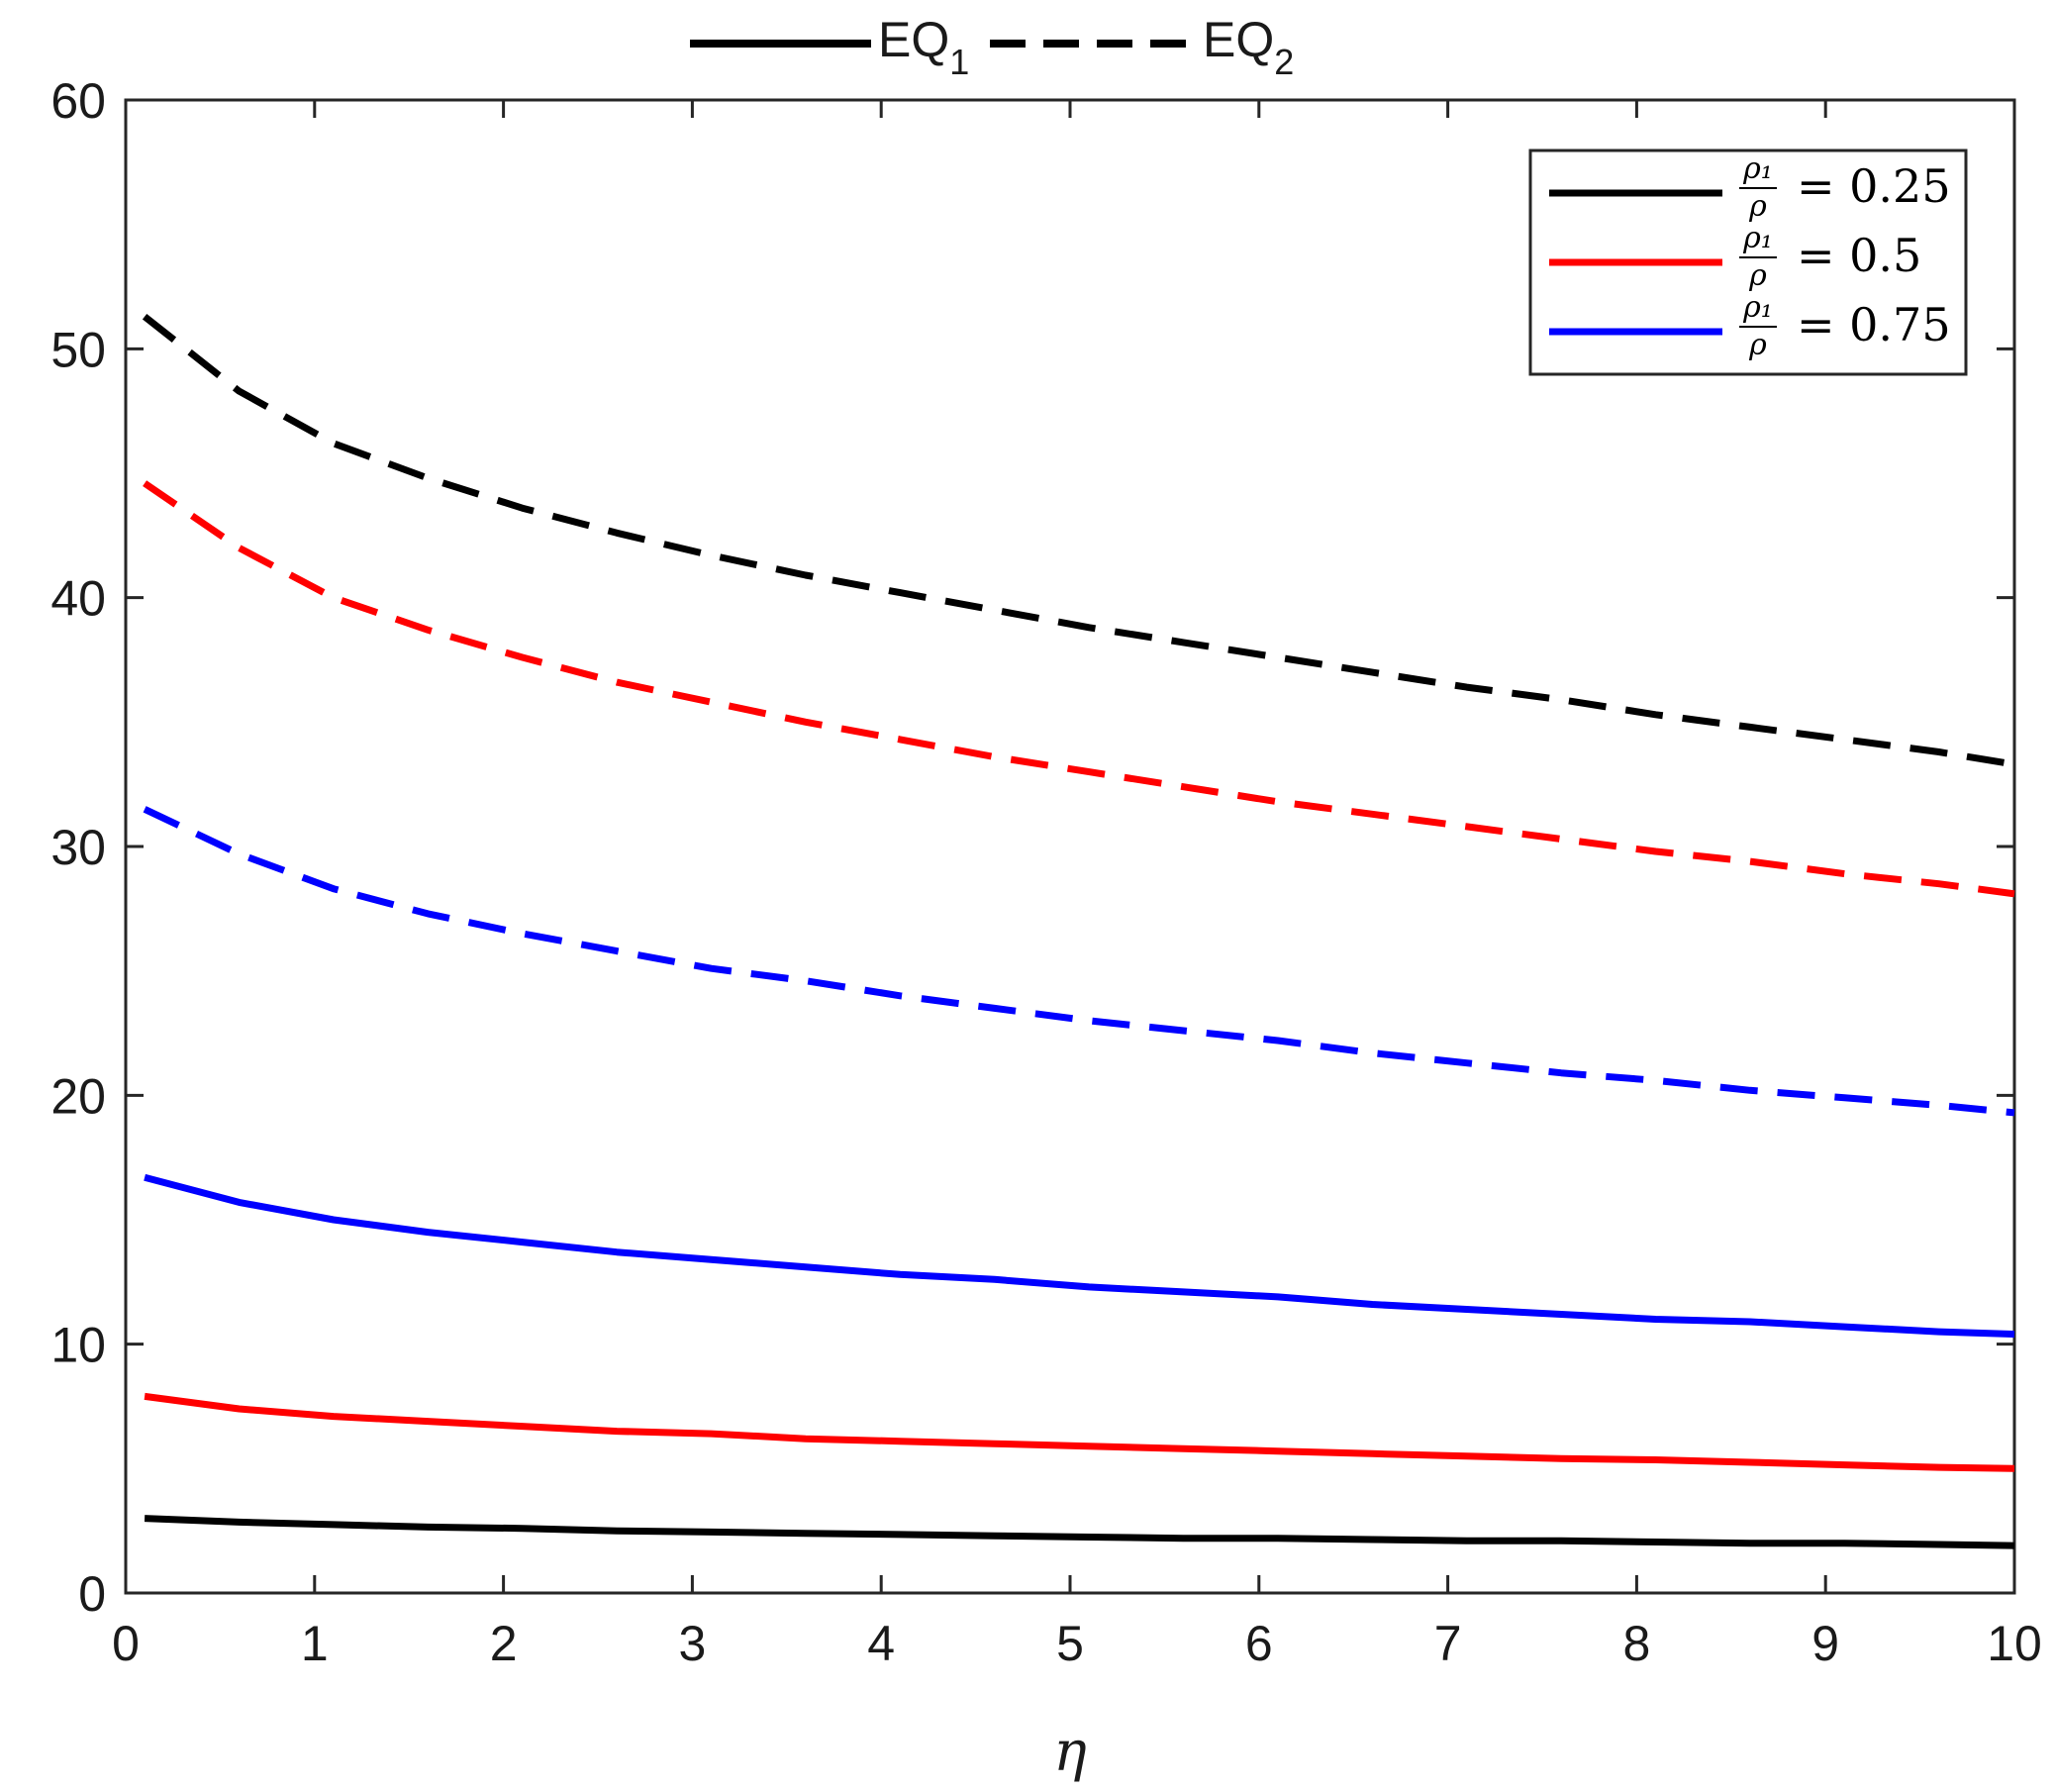 The width and height of the screenshot is (2055, 1792). Describe the element at coordinates (1070, 1643) in the screenshot. I see `x-tick-label: 5` at that location.